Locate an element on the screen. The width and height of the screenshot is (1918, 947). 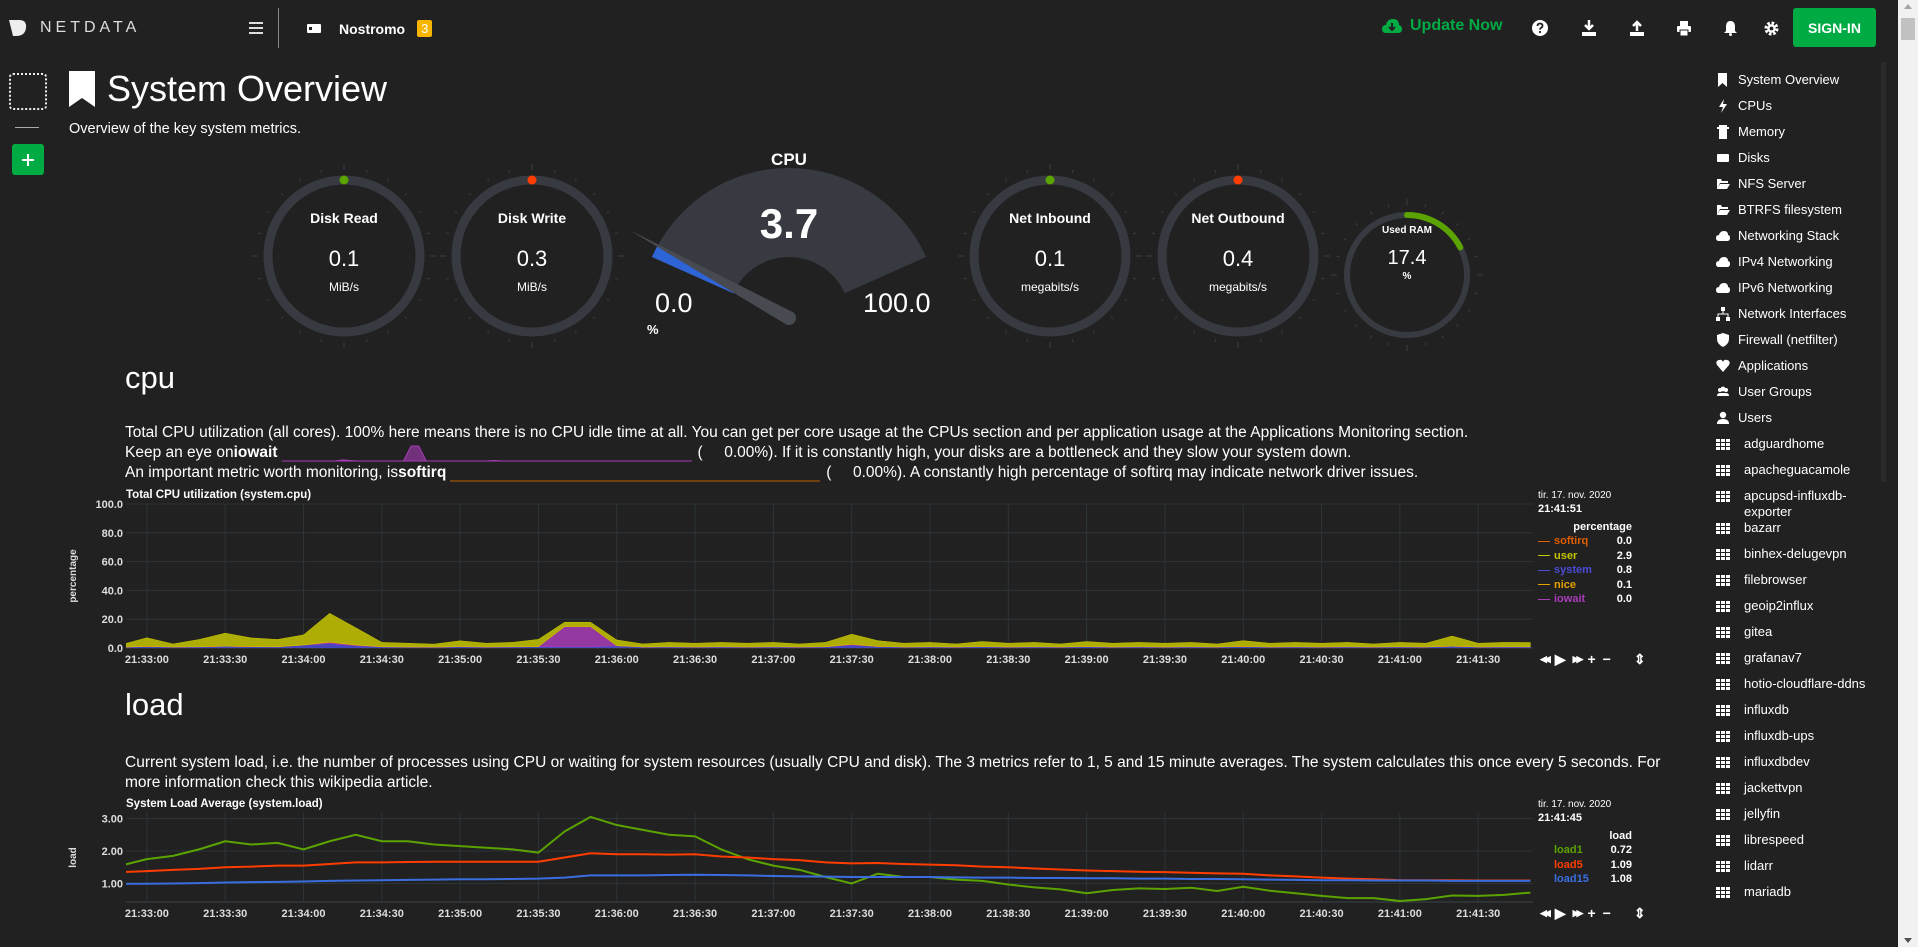
legend-item-load5: load5 1.09 is located at coordinates (1585, 865).